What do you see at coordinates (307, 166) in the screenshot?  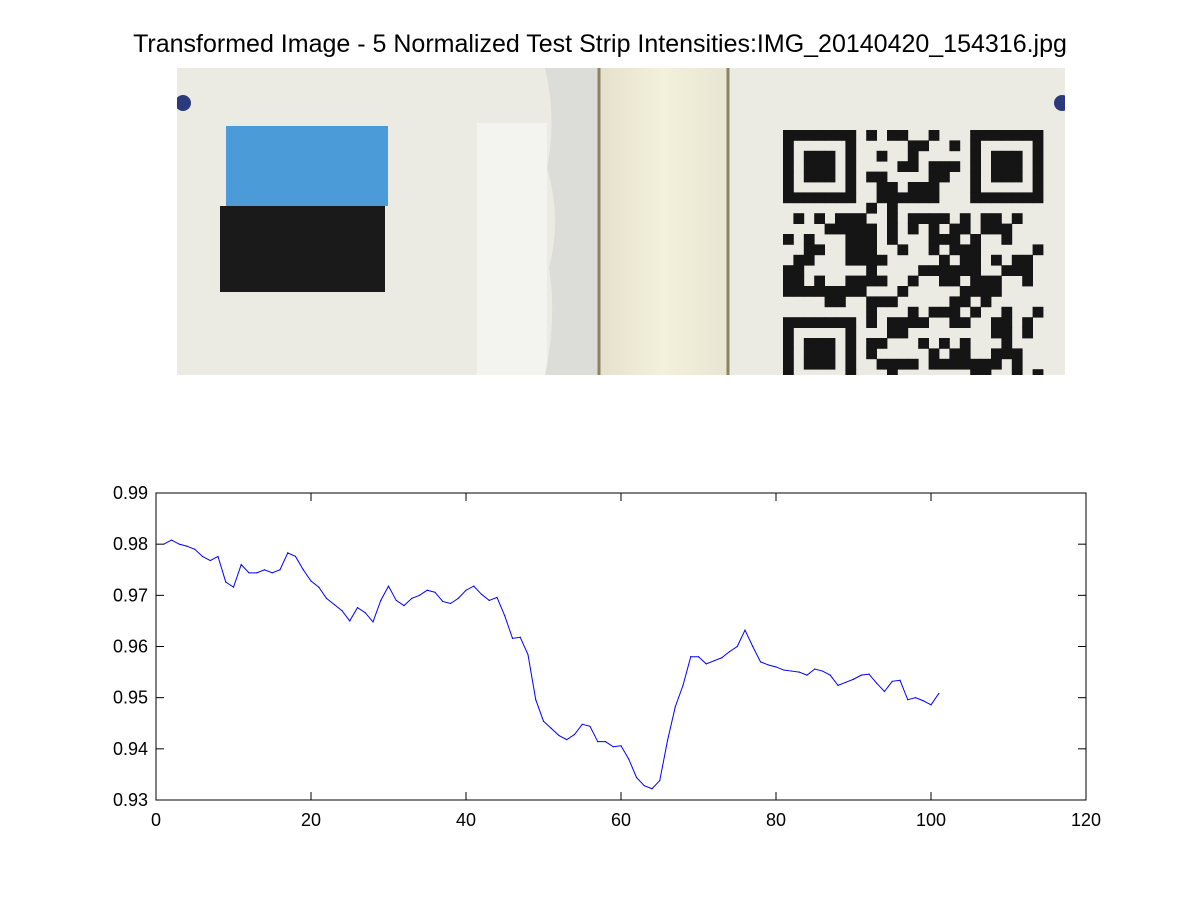 I see `photo-blue-square` at bounding box center [307, 166].